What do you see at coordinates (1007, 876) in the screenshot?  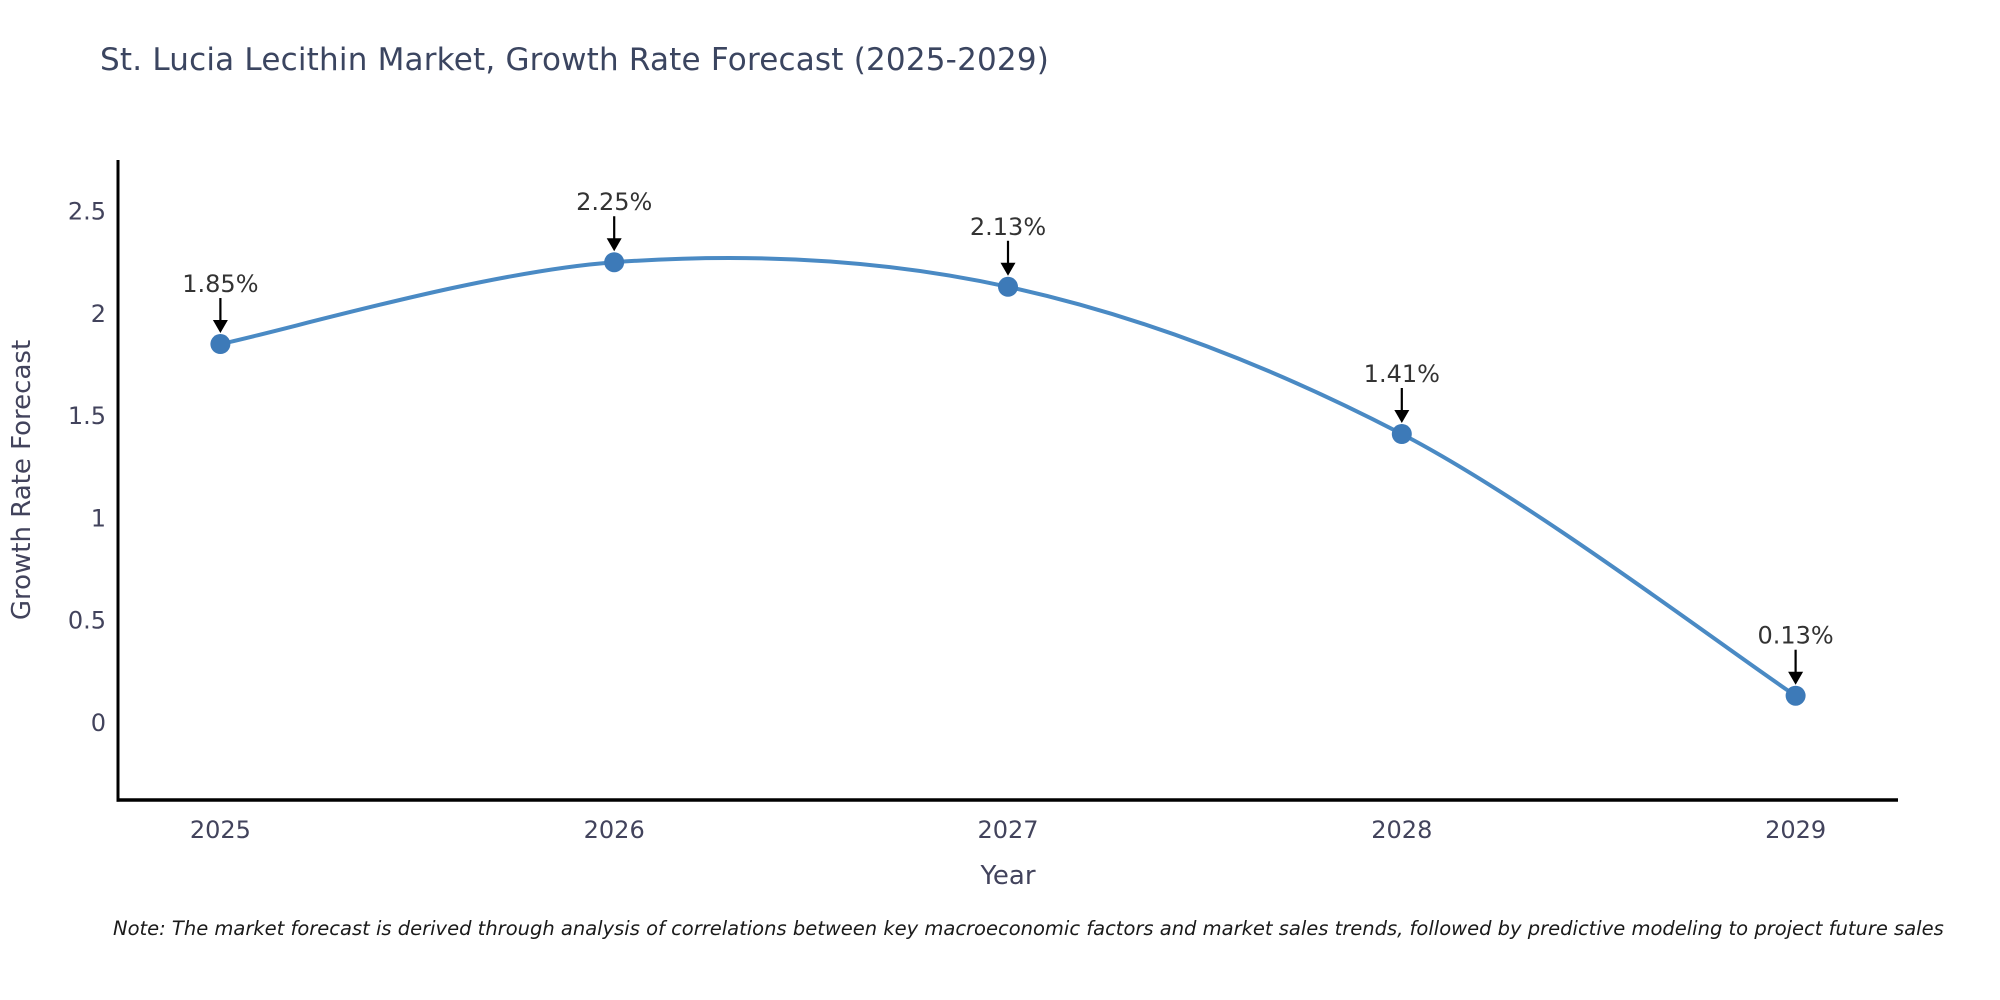 I see `x-axis-title: Year` at bounding box center [1007, 876].